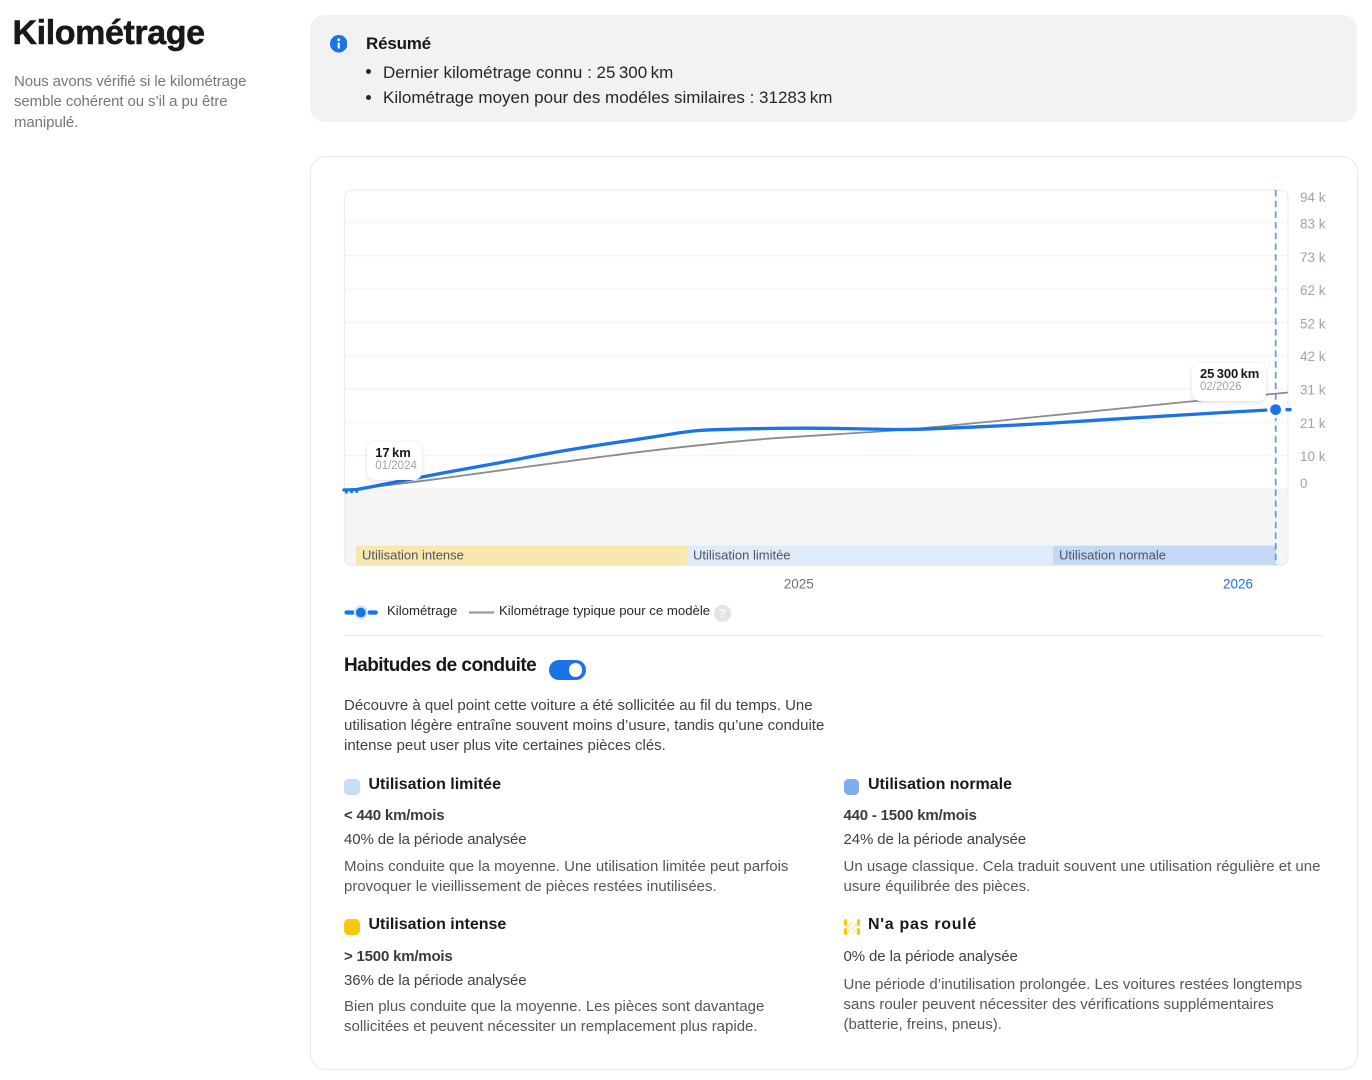 Image resolution: width=1372 pixels, height=1080 pixels. Describe the element at coordinates (1112, 555) in the screenshot. I see `svg-text: Utilisation normale` at that location.